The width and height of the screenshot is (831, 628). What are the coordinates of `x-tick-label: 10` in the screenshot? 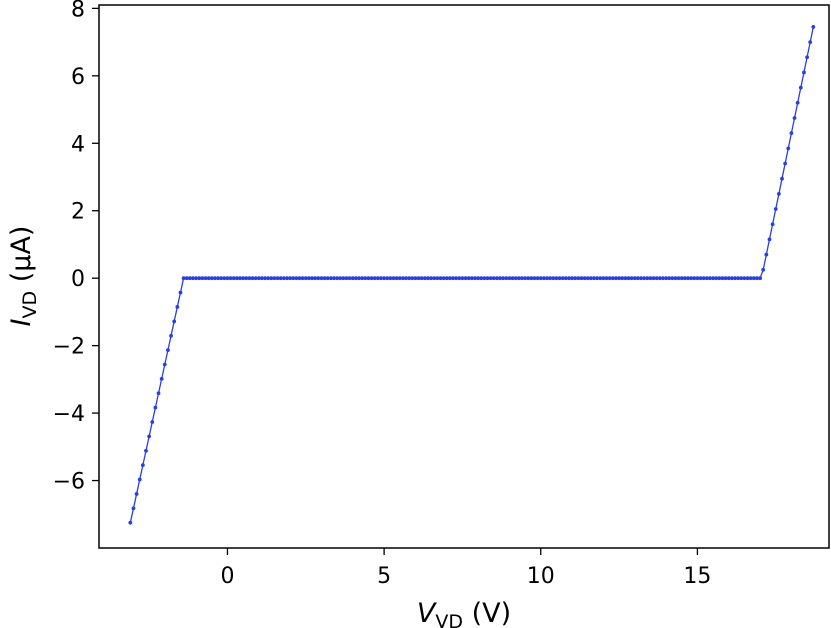 It's located at (541, 576).